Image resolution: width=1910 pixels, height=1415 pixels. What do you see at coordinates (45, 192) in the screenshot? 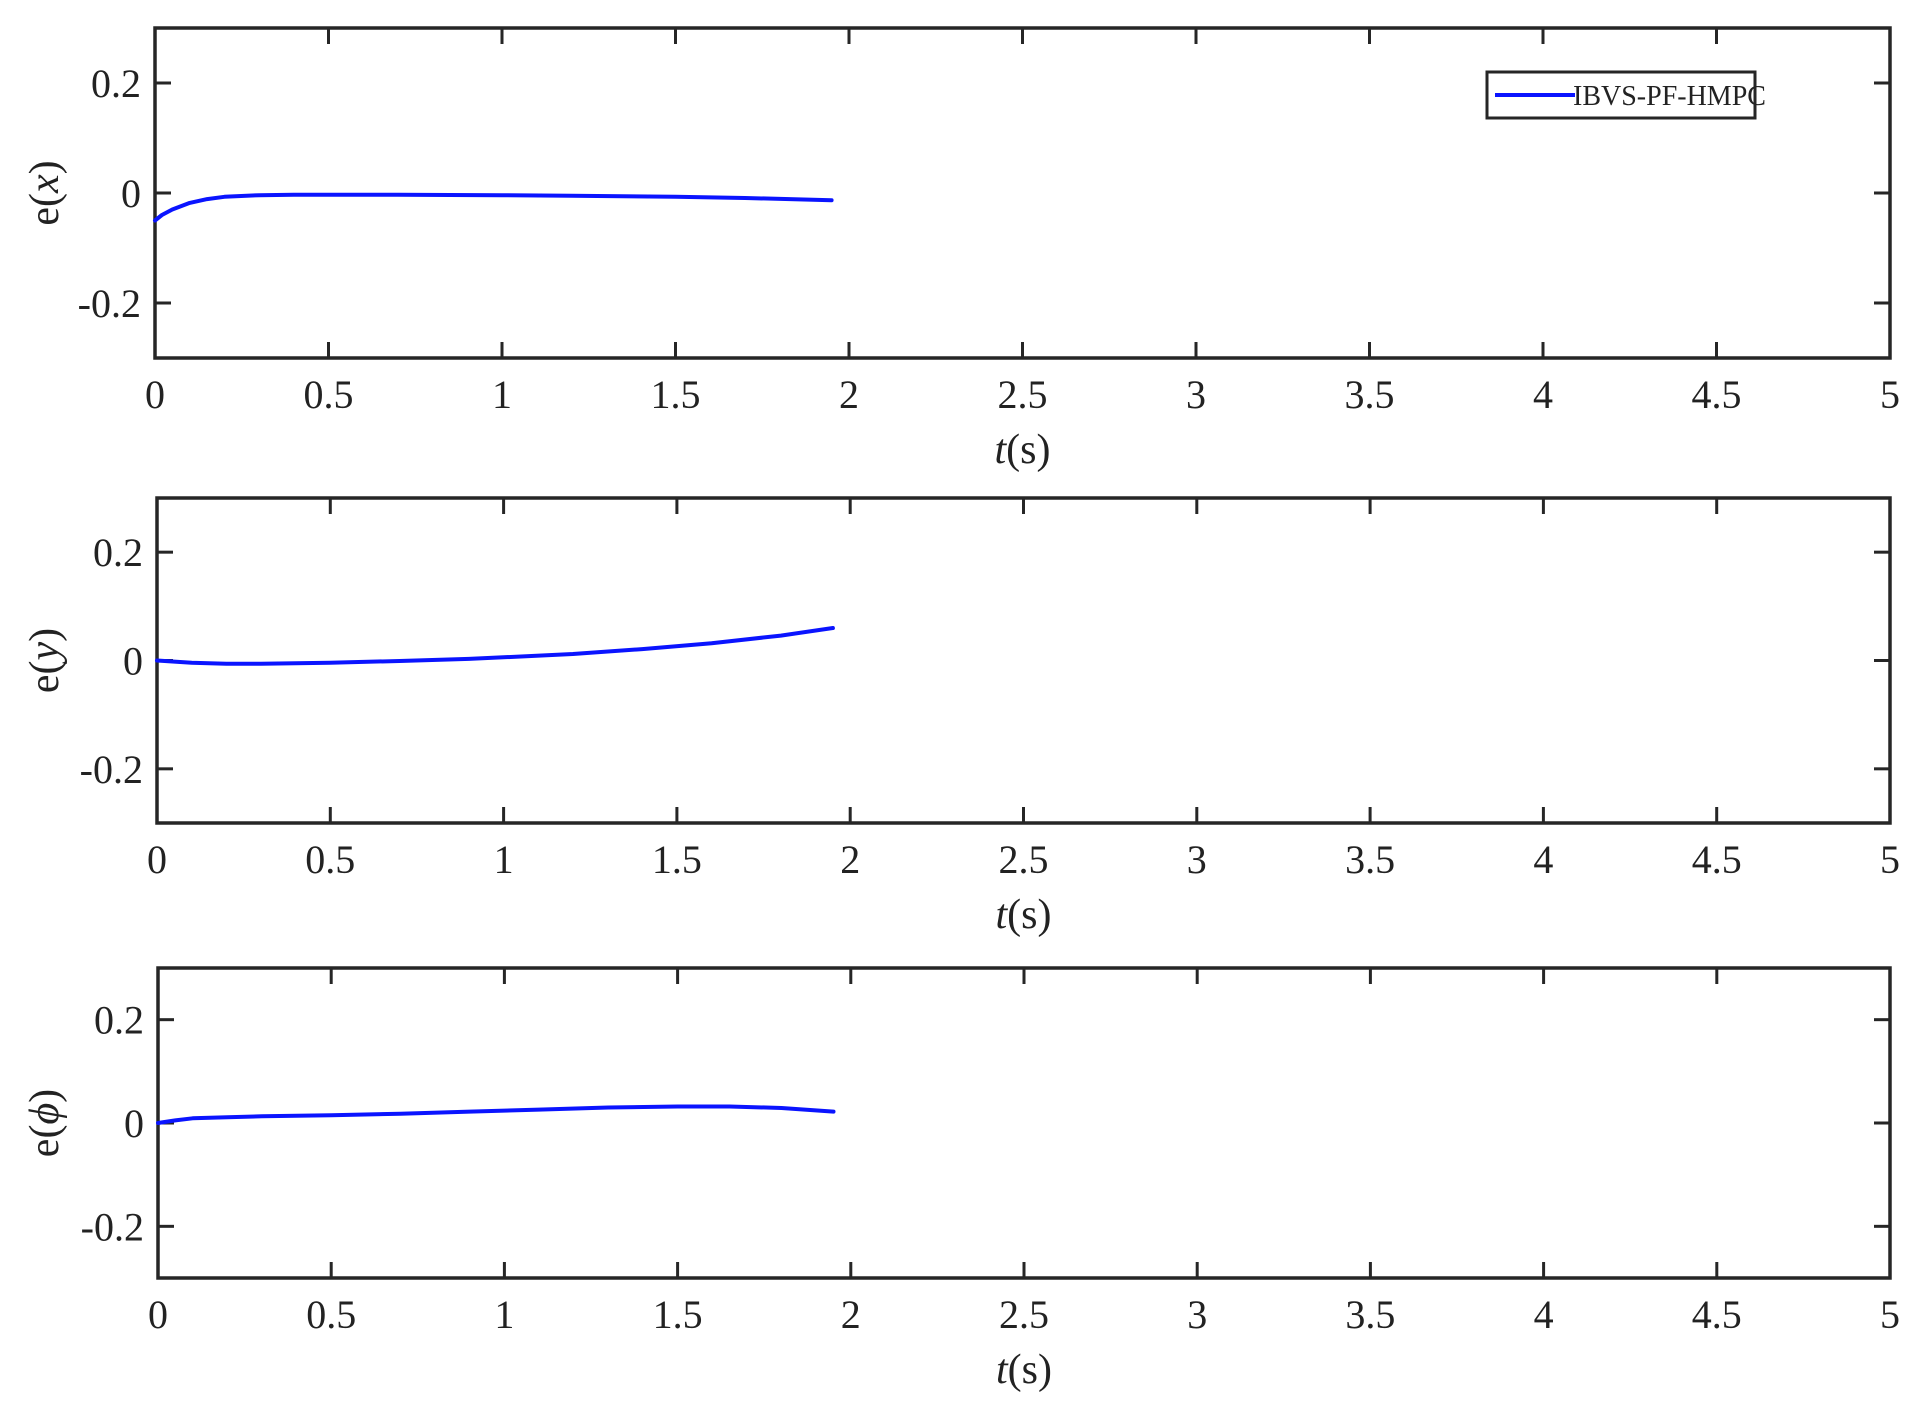
I see `y-axis-label: e(x)` at bounding box center [45, 192].